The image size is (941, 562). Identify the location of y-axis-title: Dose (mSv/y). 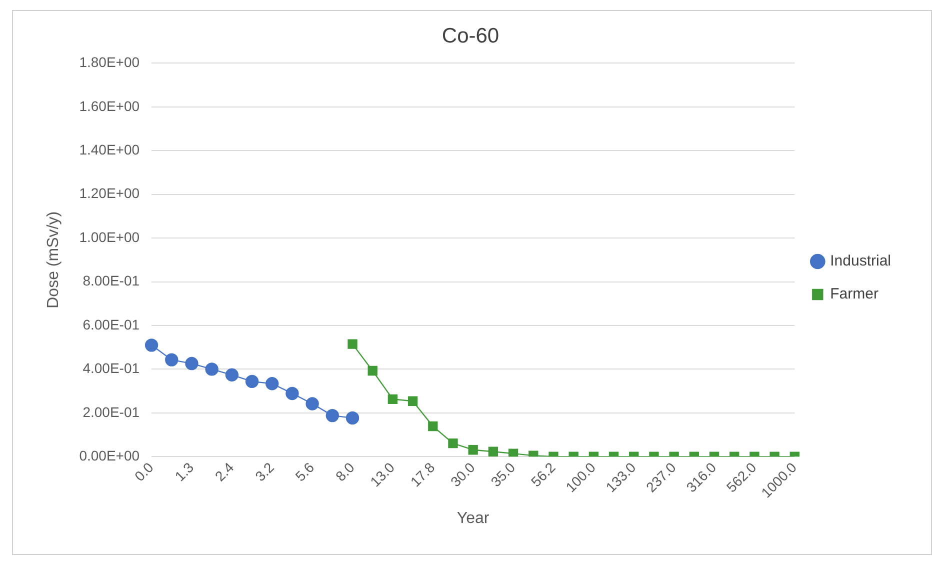
(53, 259).